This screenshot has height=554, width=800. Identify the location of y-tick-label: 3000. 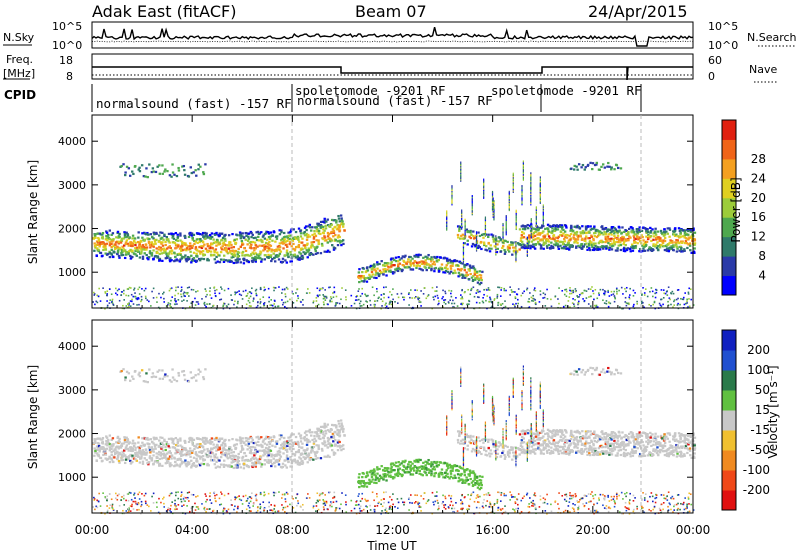
(72, 185).